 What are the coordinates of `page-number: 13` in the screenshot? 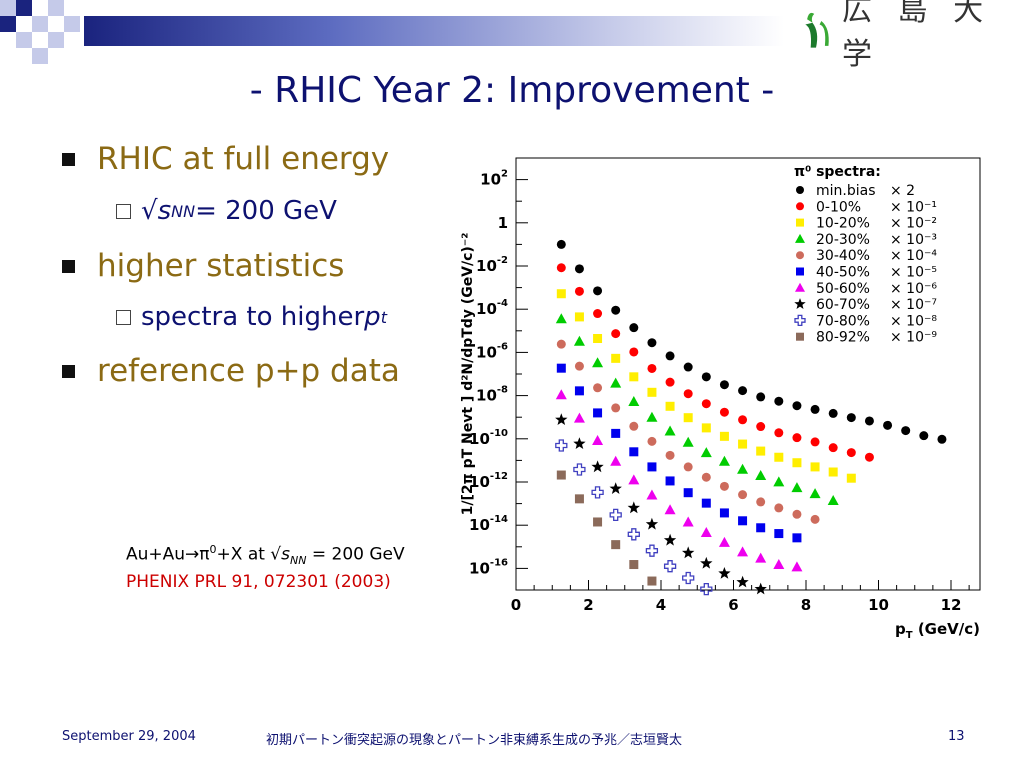 It's located at (956, 736).